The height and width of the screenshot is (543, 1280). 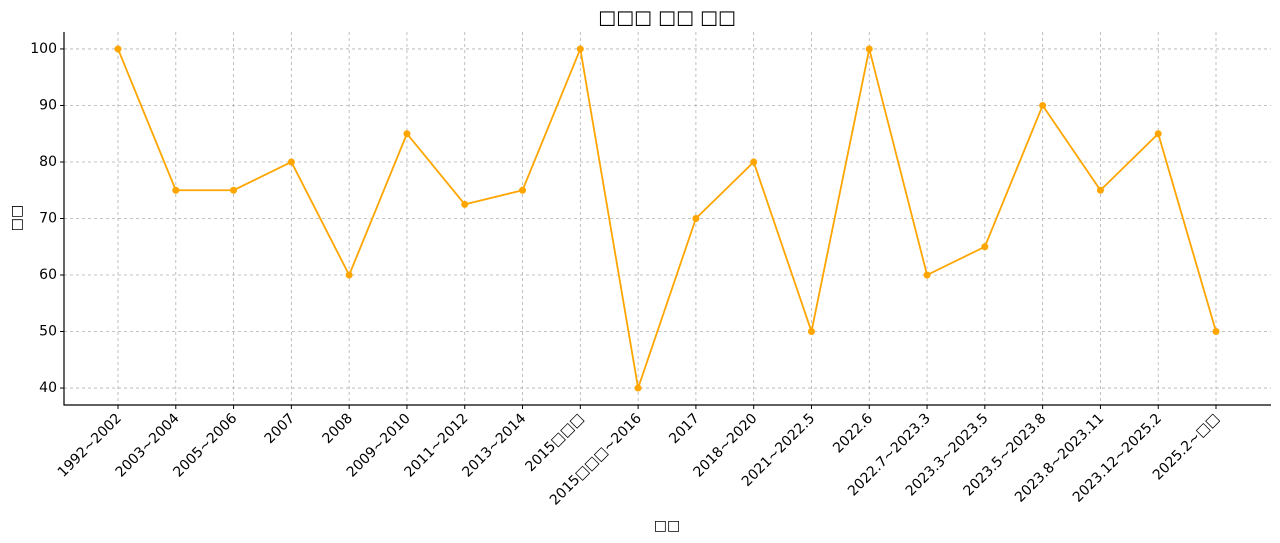 What do you see at coordinates (48, 105) in the screenshot?
I see `y-tick-label: 90` at bounding box center [48, 105].